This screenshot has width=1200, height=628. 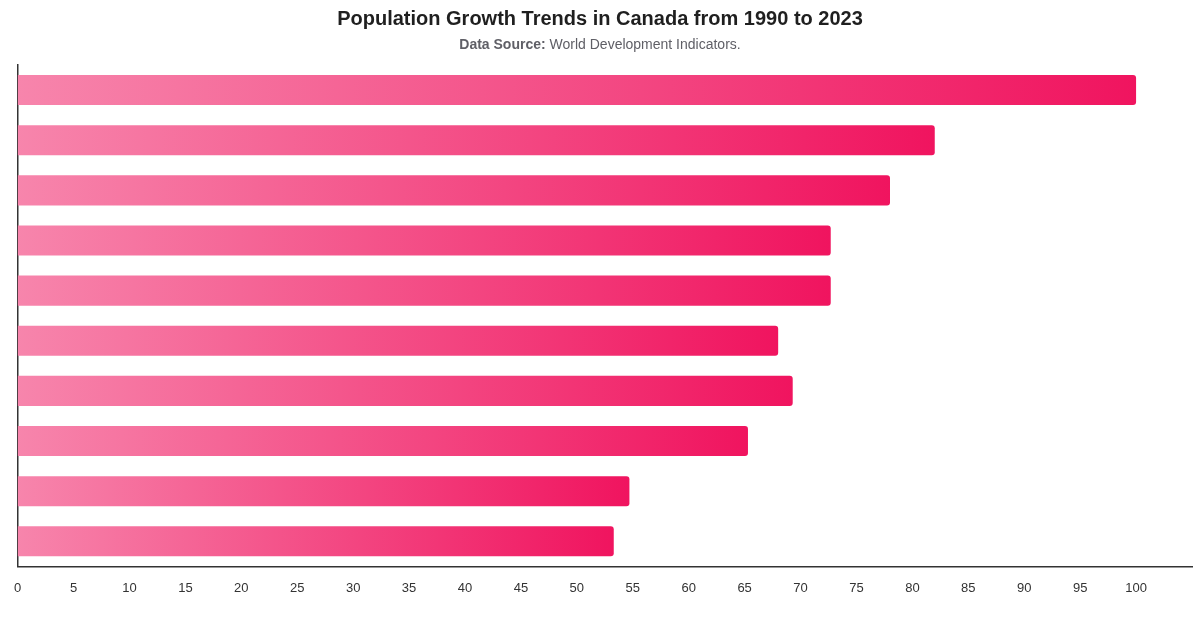 What do you see at coordinates (465, 587) in the screenshot?
I see `x-tick-label: 40` at bounding box center [465, 587].